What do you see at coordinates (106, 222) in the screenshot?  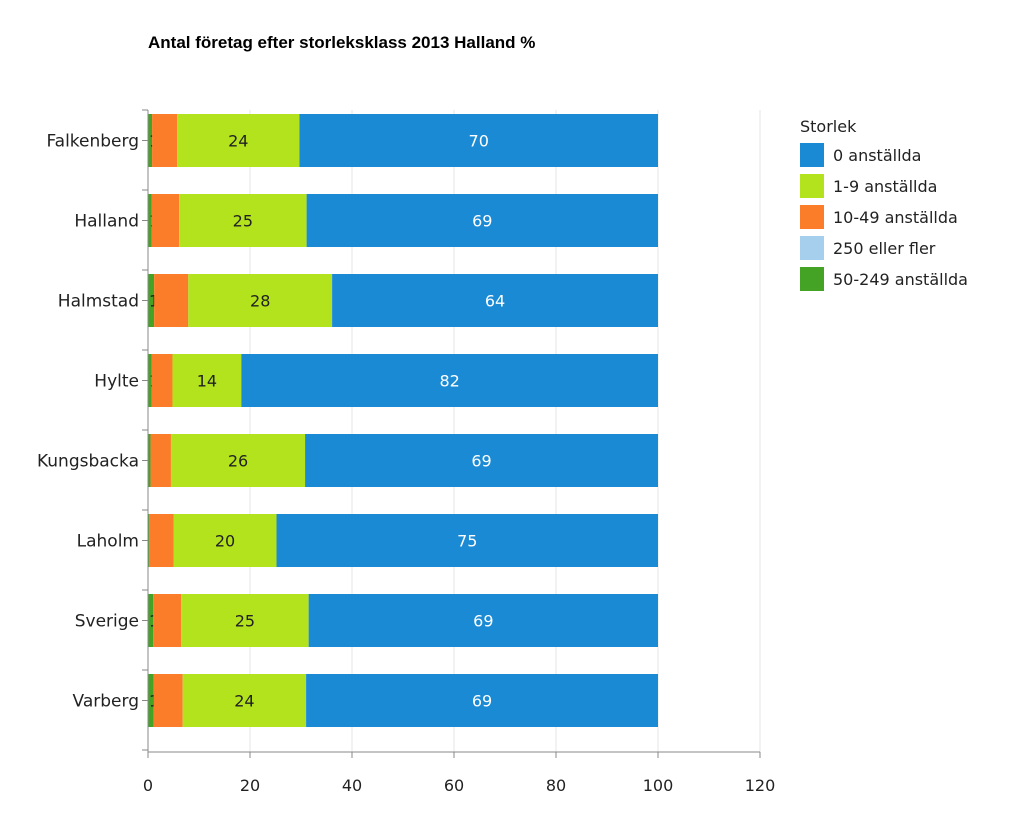 I see `category-label-halland: Halland` at bounding box center [106, 222].